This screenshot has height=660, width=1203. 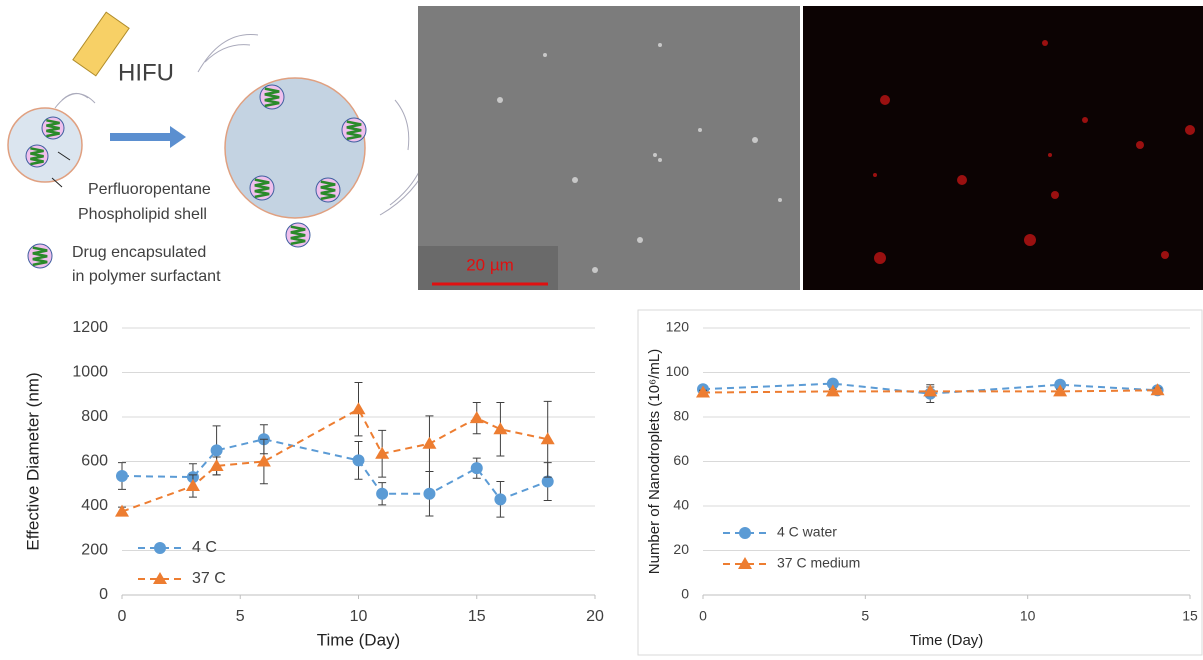 What do you see at coordinates (32, 461) in the screenshot?
I see `y-axis-label: Effective Diameter (nm)` at bounding box center [32, 461].